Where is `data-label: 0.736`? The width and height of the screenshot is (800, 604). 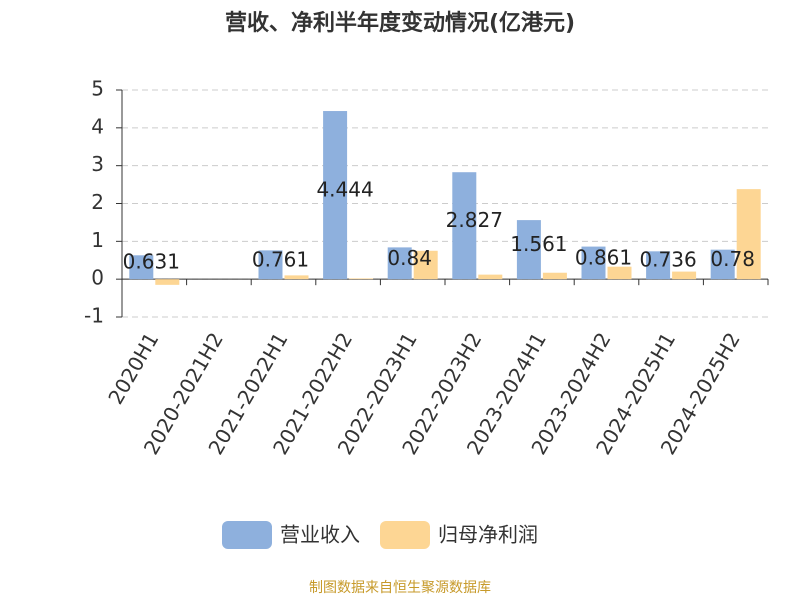
data-label: 0.736 is located at coordinates (667, 260).